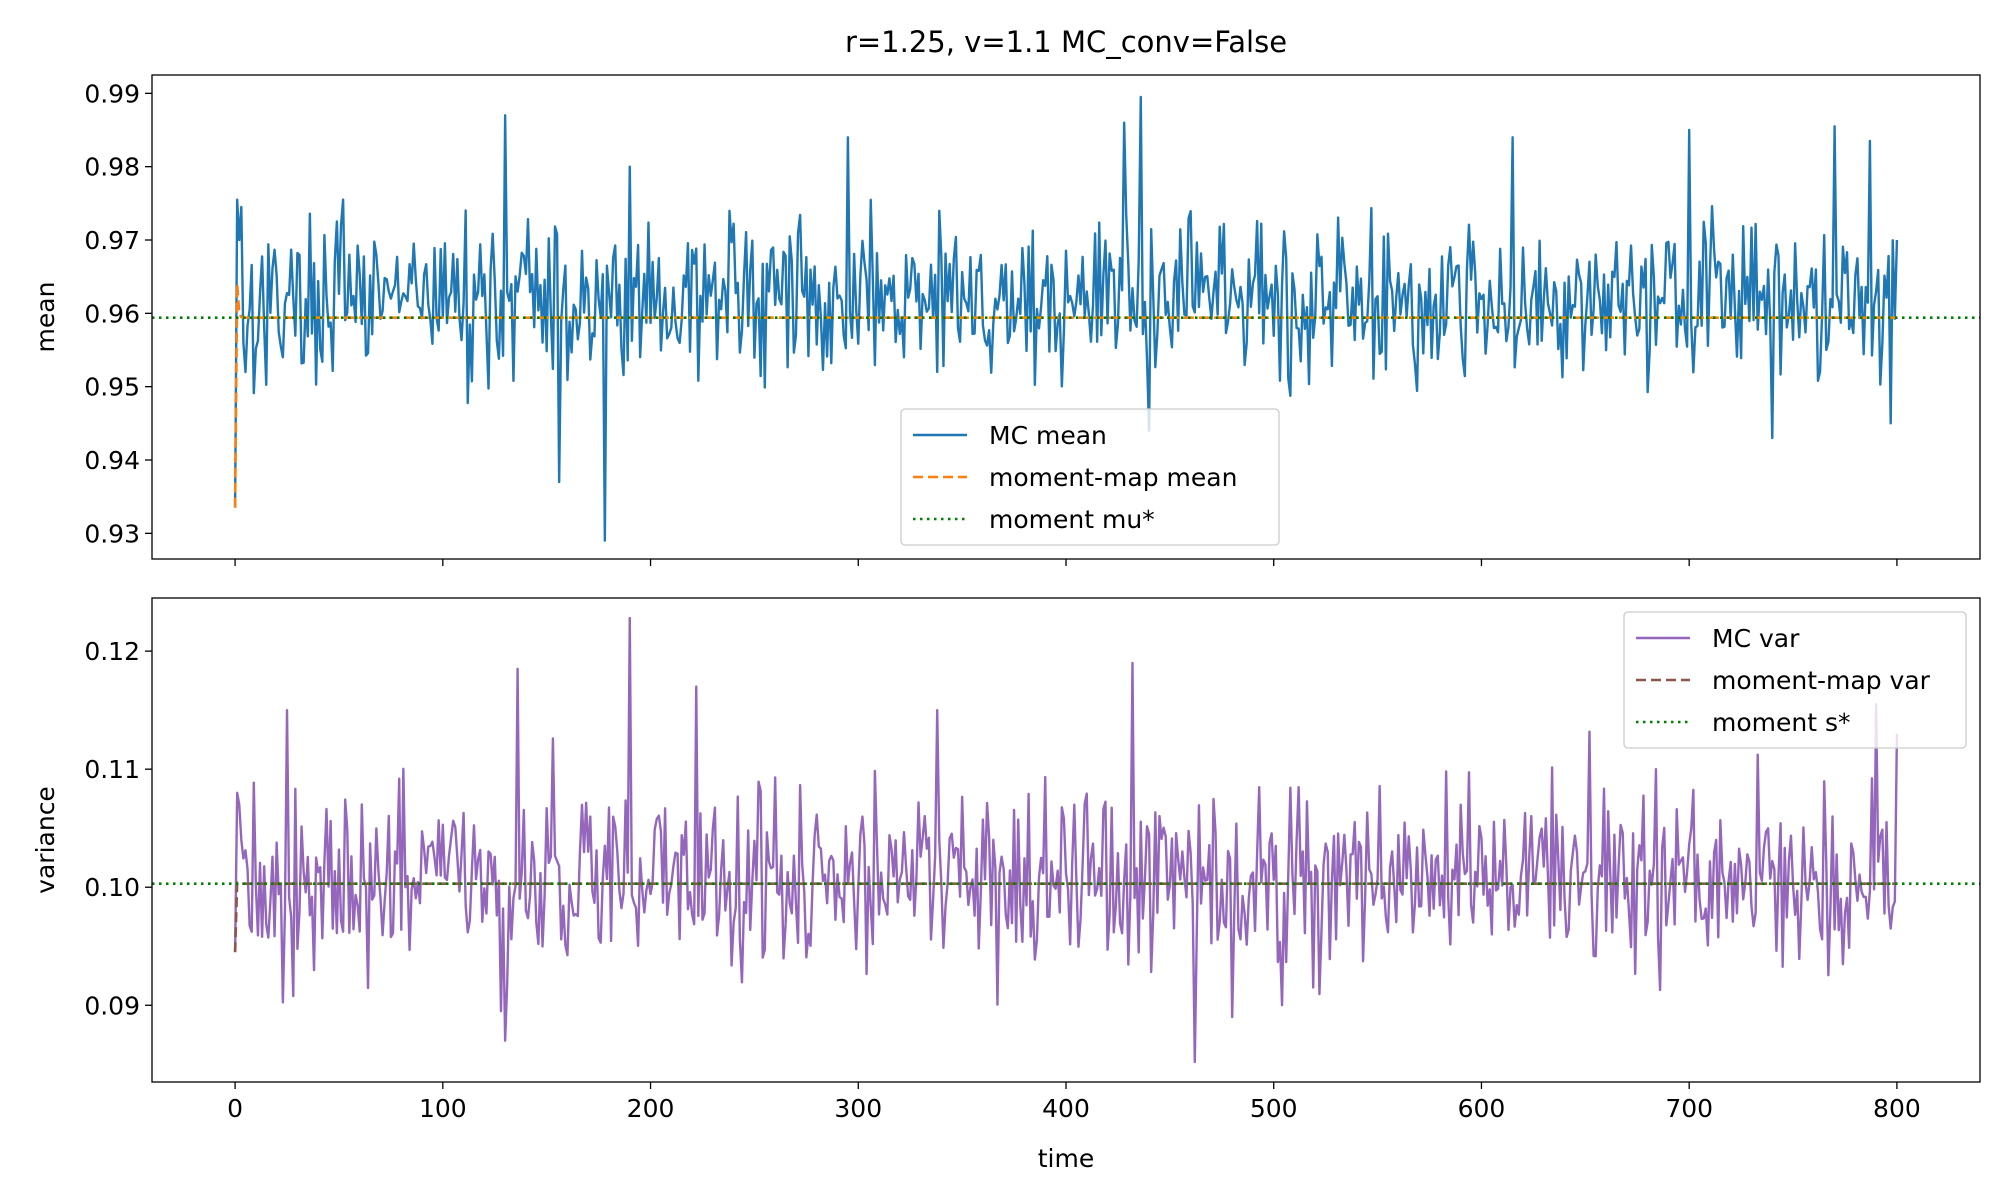 The image size is (2000, 1200). I want to click on mean-x-ticks, so click(1066, 562).